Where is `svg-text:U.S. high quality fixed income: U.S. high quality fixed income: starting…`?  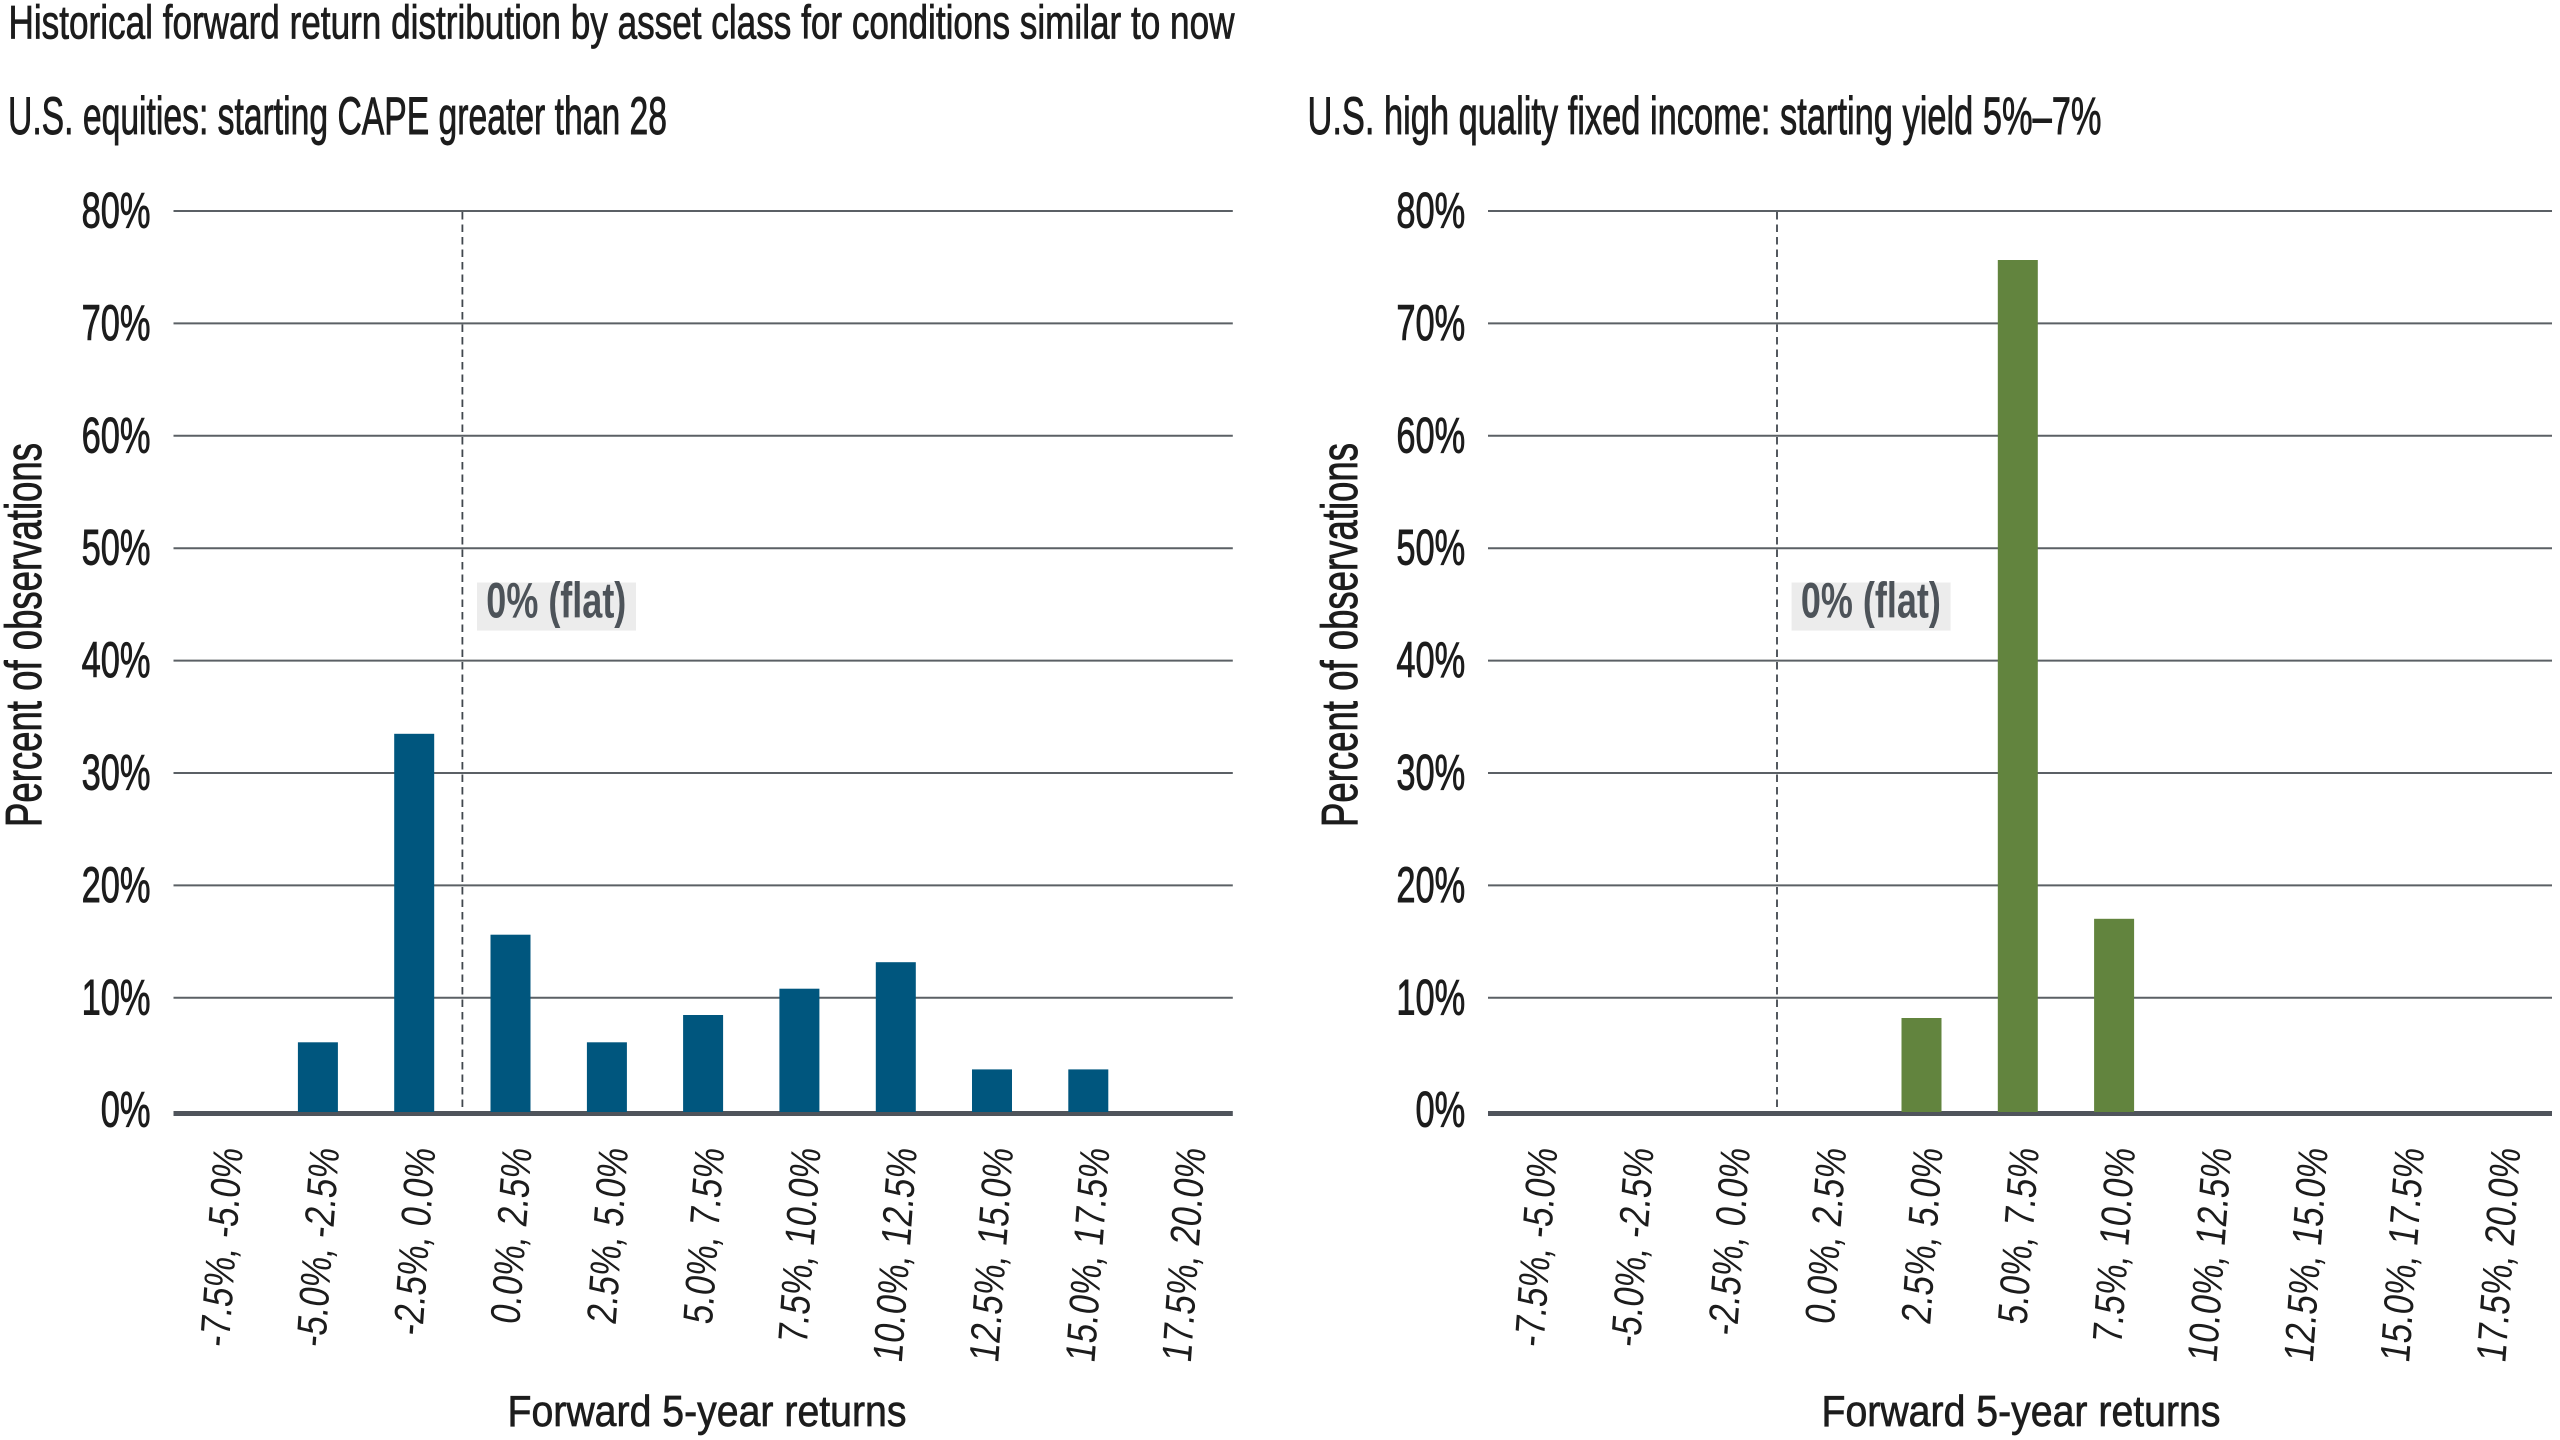 svg-text:U.S. high quality fixed income: U.S. high quality fixed income: starting… is located at coordinates (1705, 116).